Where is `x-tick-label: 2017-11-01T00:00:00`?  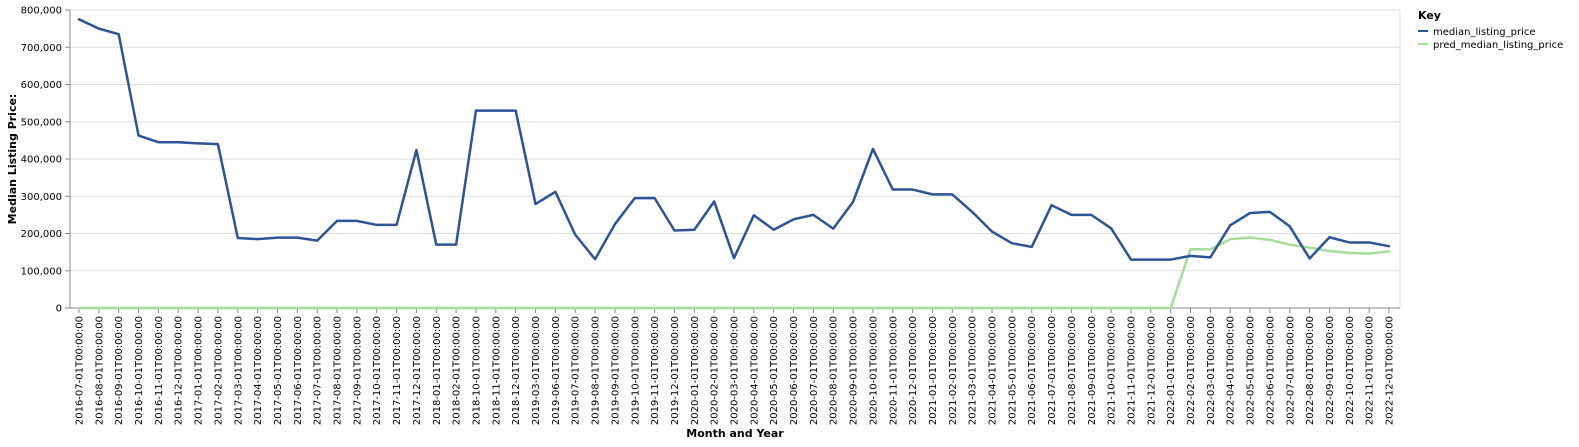 x-tick-label: 2017-11-01T00:00:00 is located at coordinates (397, 370).